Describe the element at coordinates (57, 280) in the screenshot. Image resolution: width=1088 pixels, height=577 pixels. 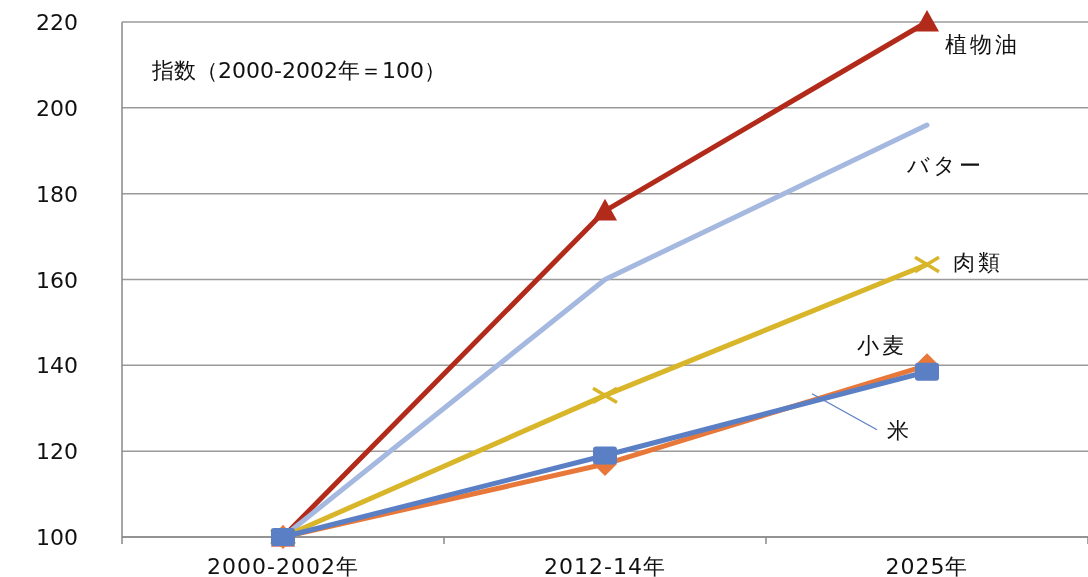
I see `y-tick-label: 160` at that location.